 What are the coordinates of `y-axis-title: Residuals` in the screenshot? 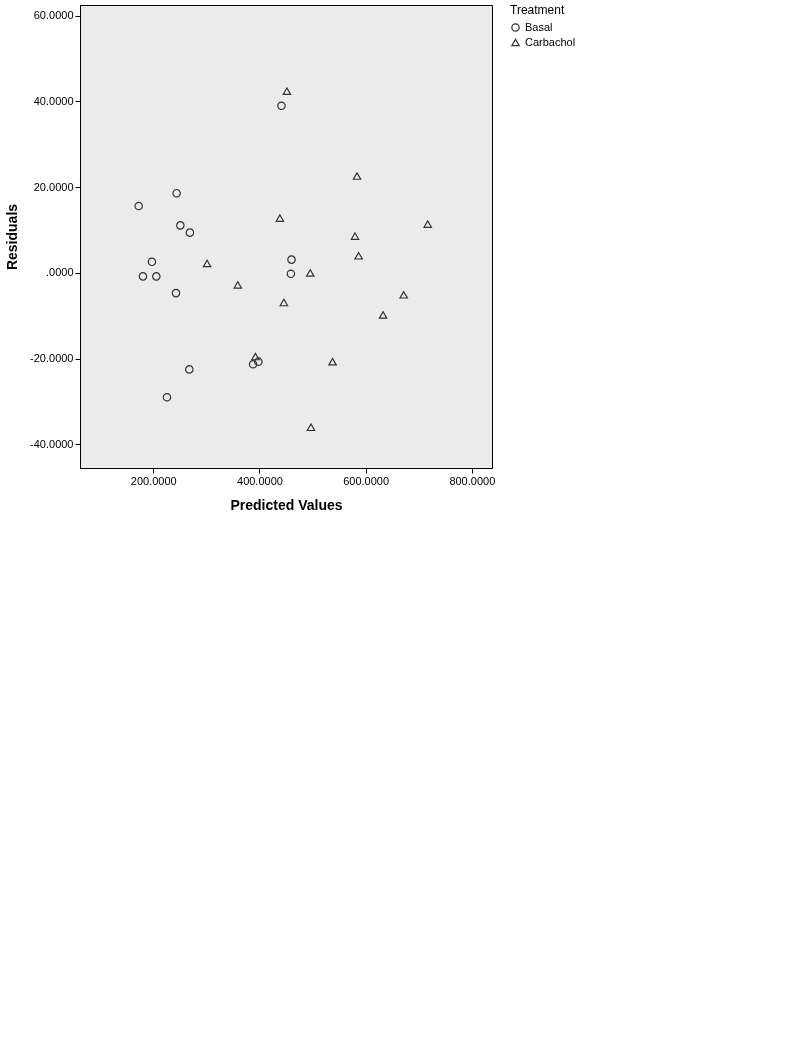 It's located at (12, 237).